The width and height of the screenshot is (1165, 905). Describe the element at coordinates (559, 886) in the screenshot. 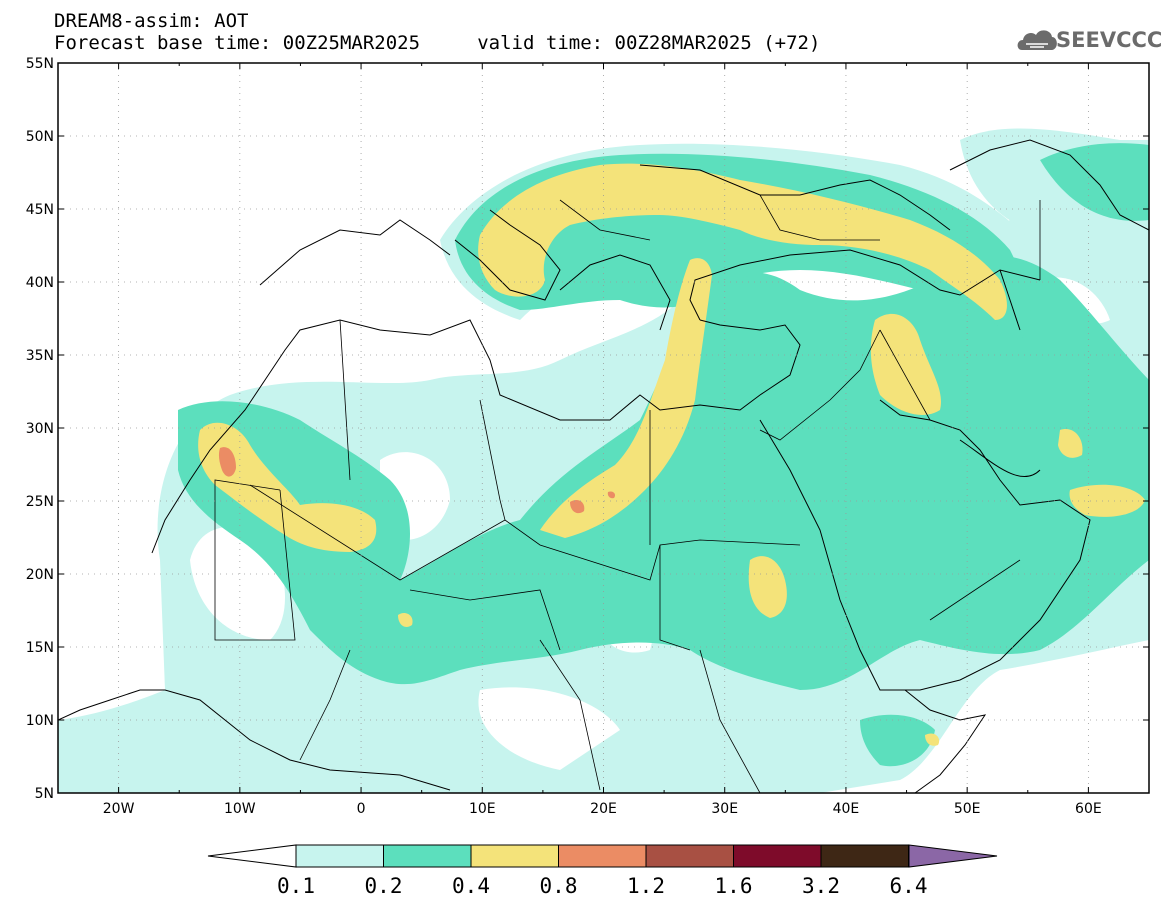

I see `colorbar-label: 0.8` at that location.